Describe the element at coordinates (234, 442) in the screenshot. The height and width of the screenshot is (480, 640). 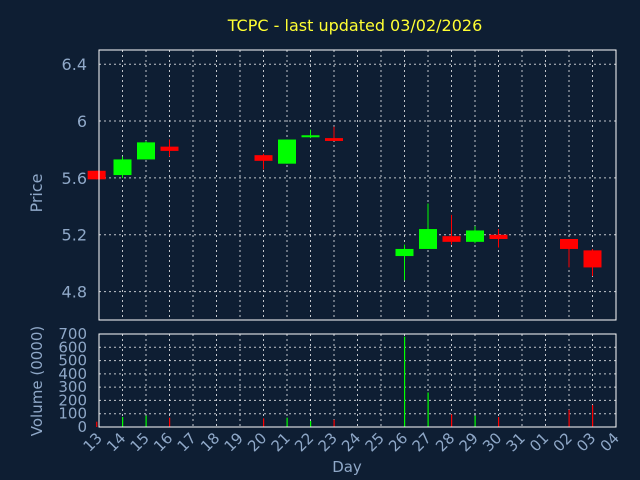
I see `x-tick-label: 19` at that location.